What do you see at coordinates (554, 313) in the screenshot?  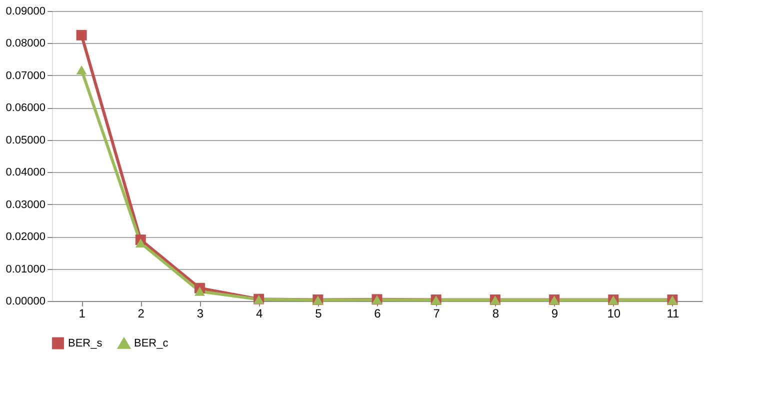 I see `x-tick-label: 9` at bounding box center [554, 313].